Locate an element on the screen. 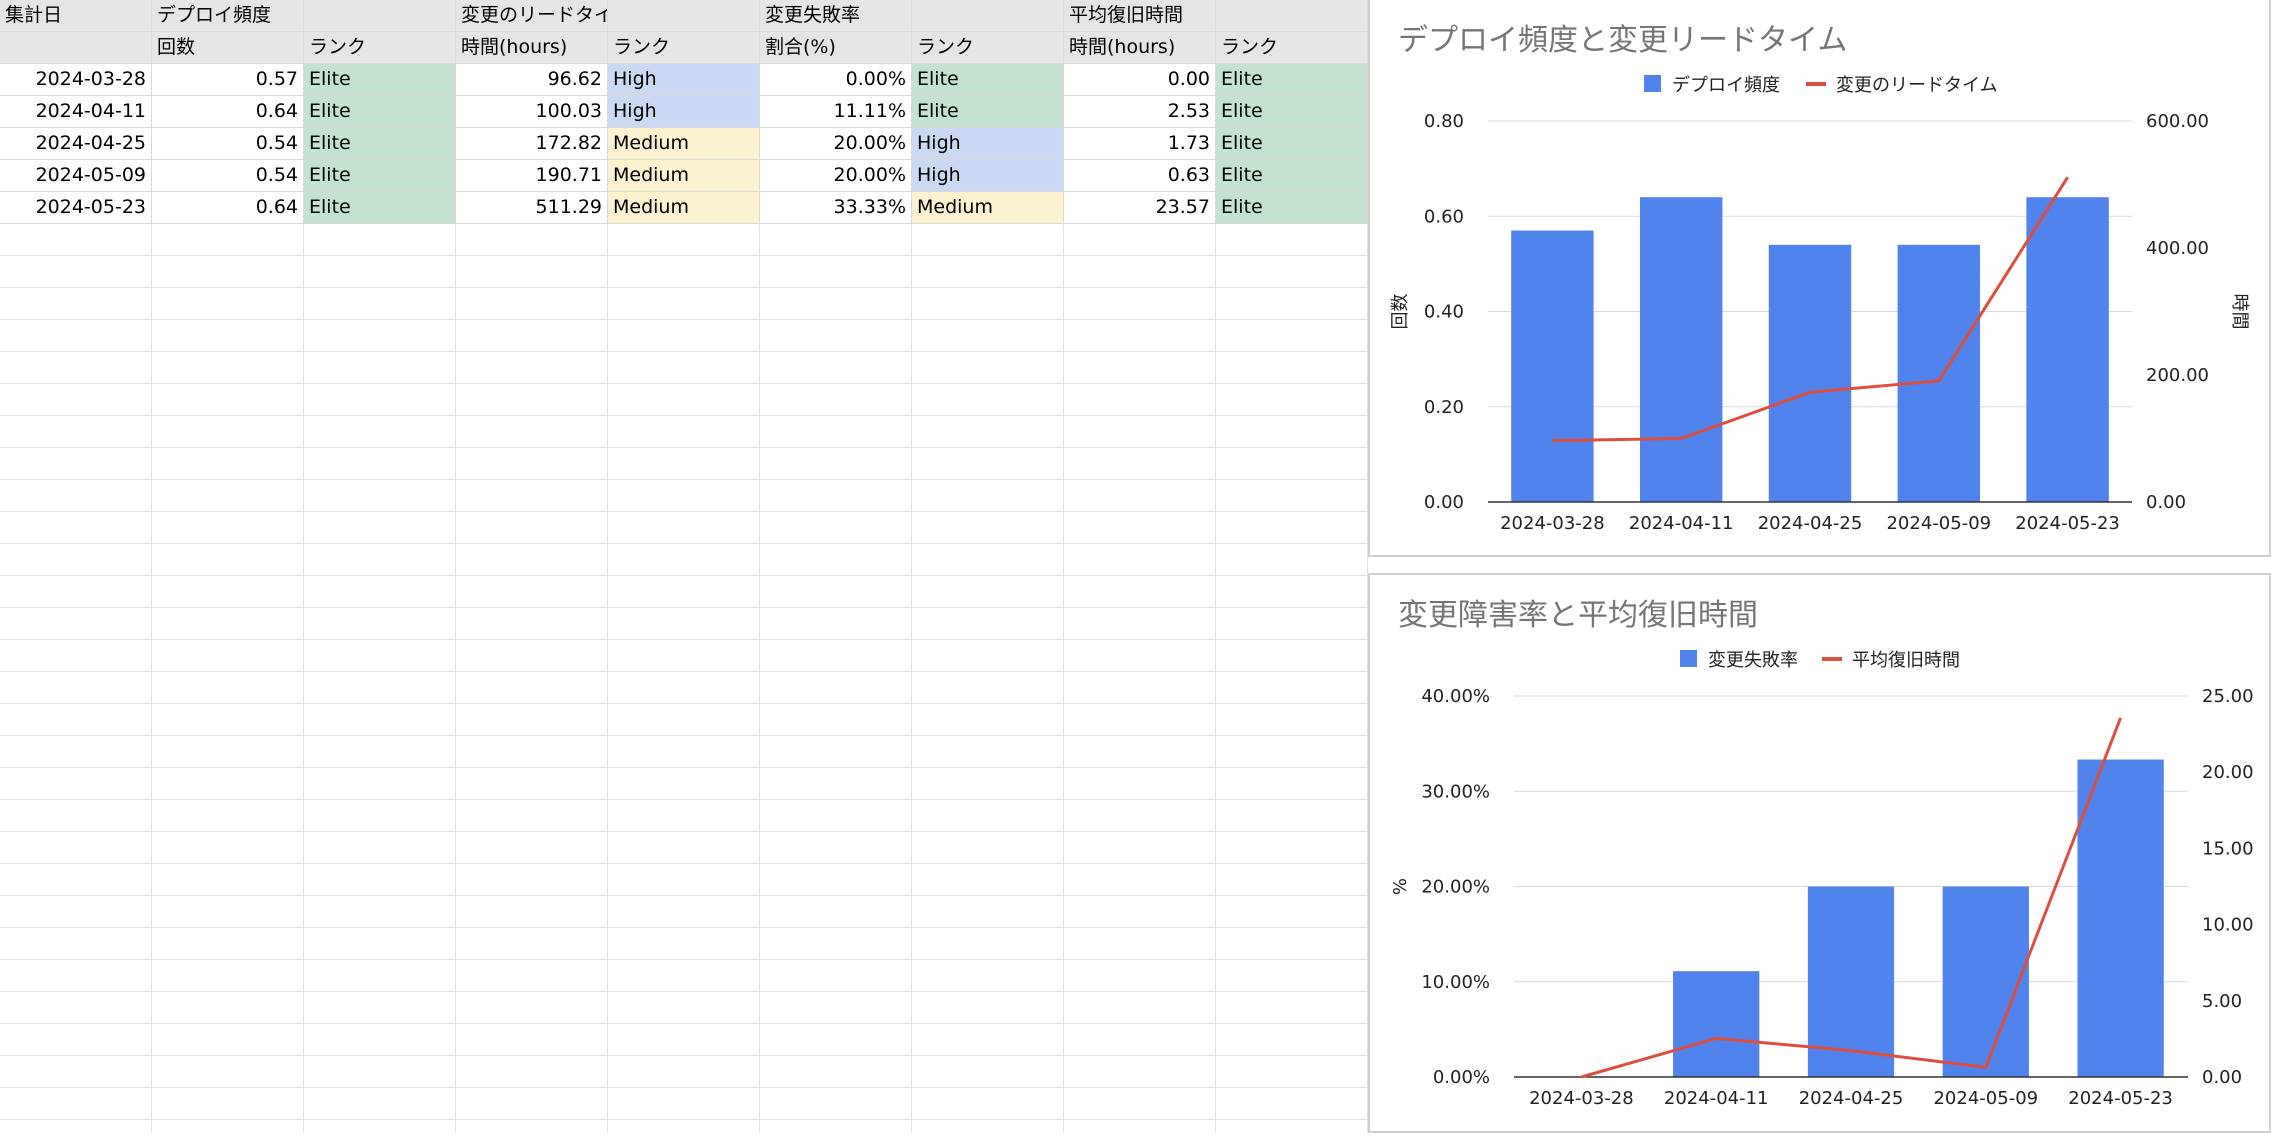  y-left-tick-label: 20.00% is located at coordinates (1455, 887).